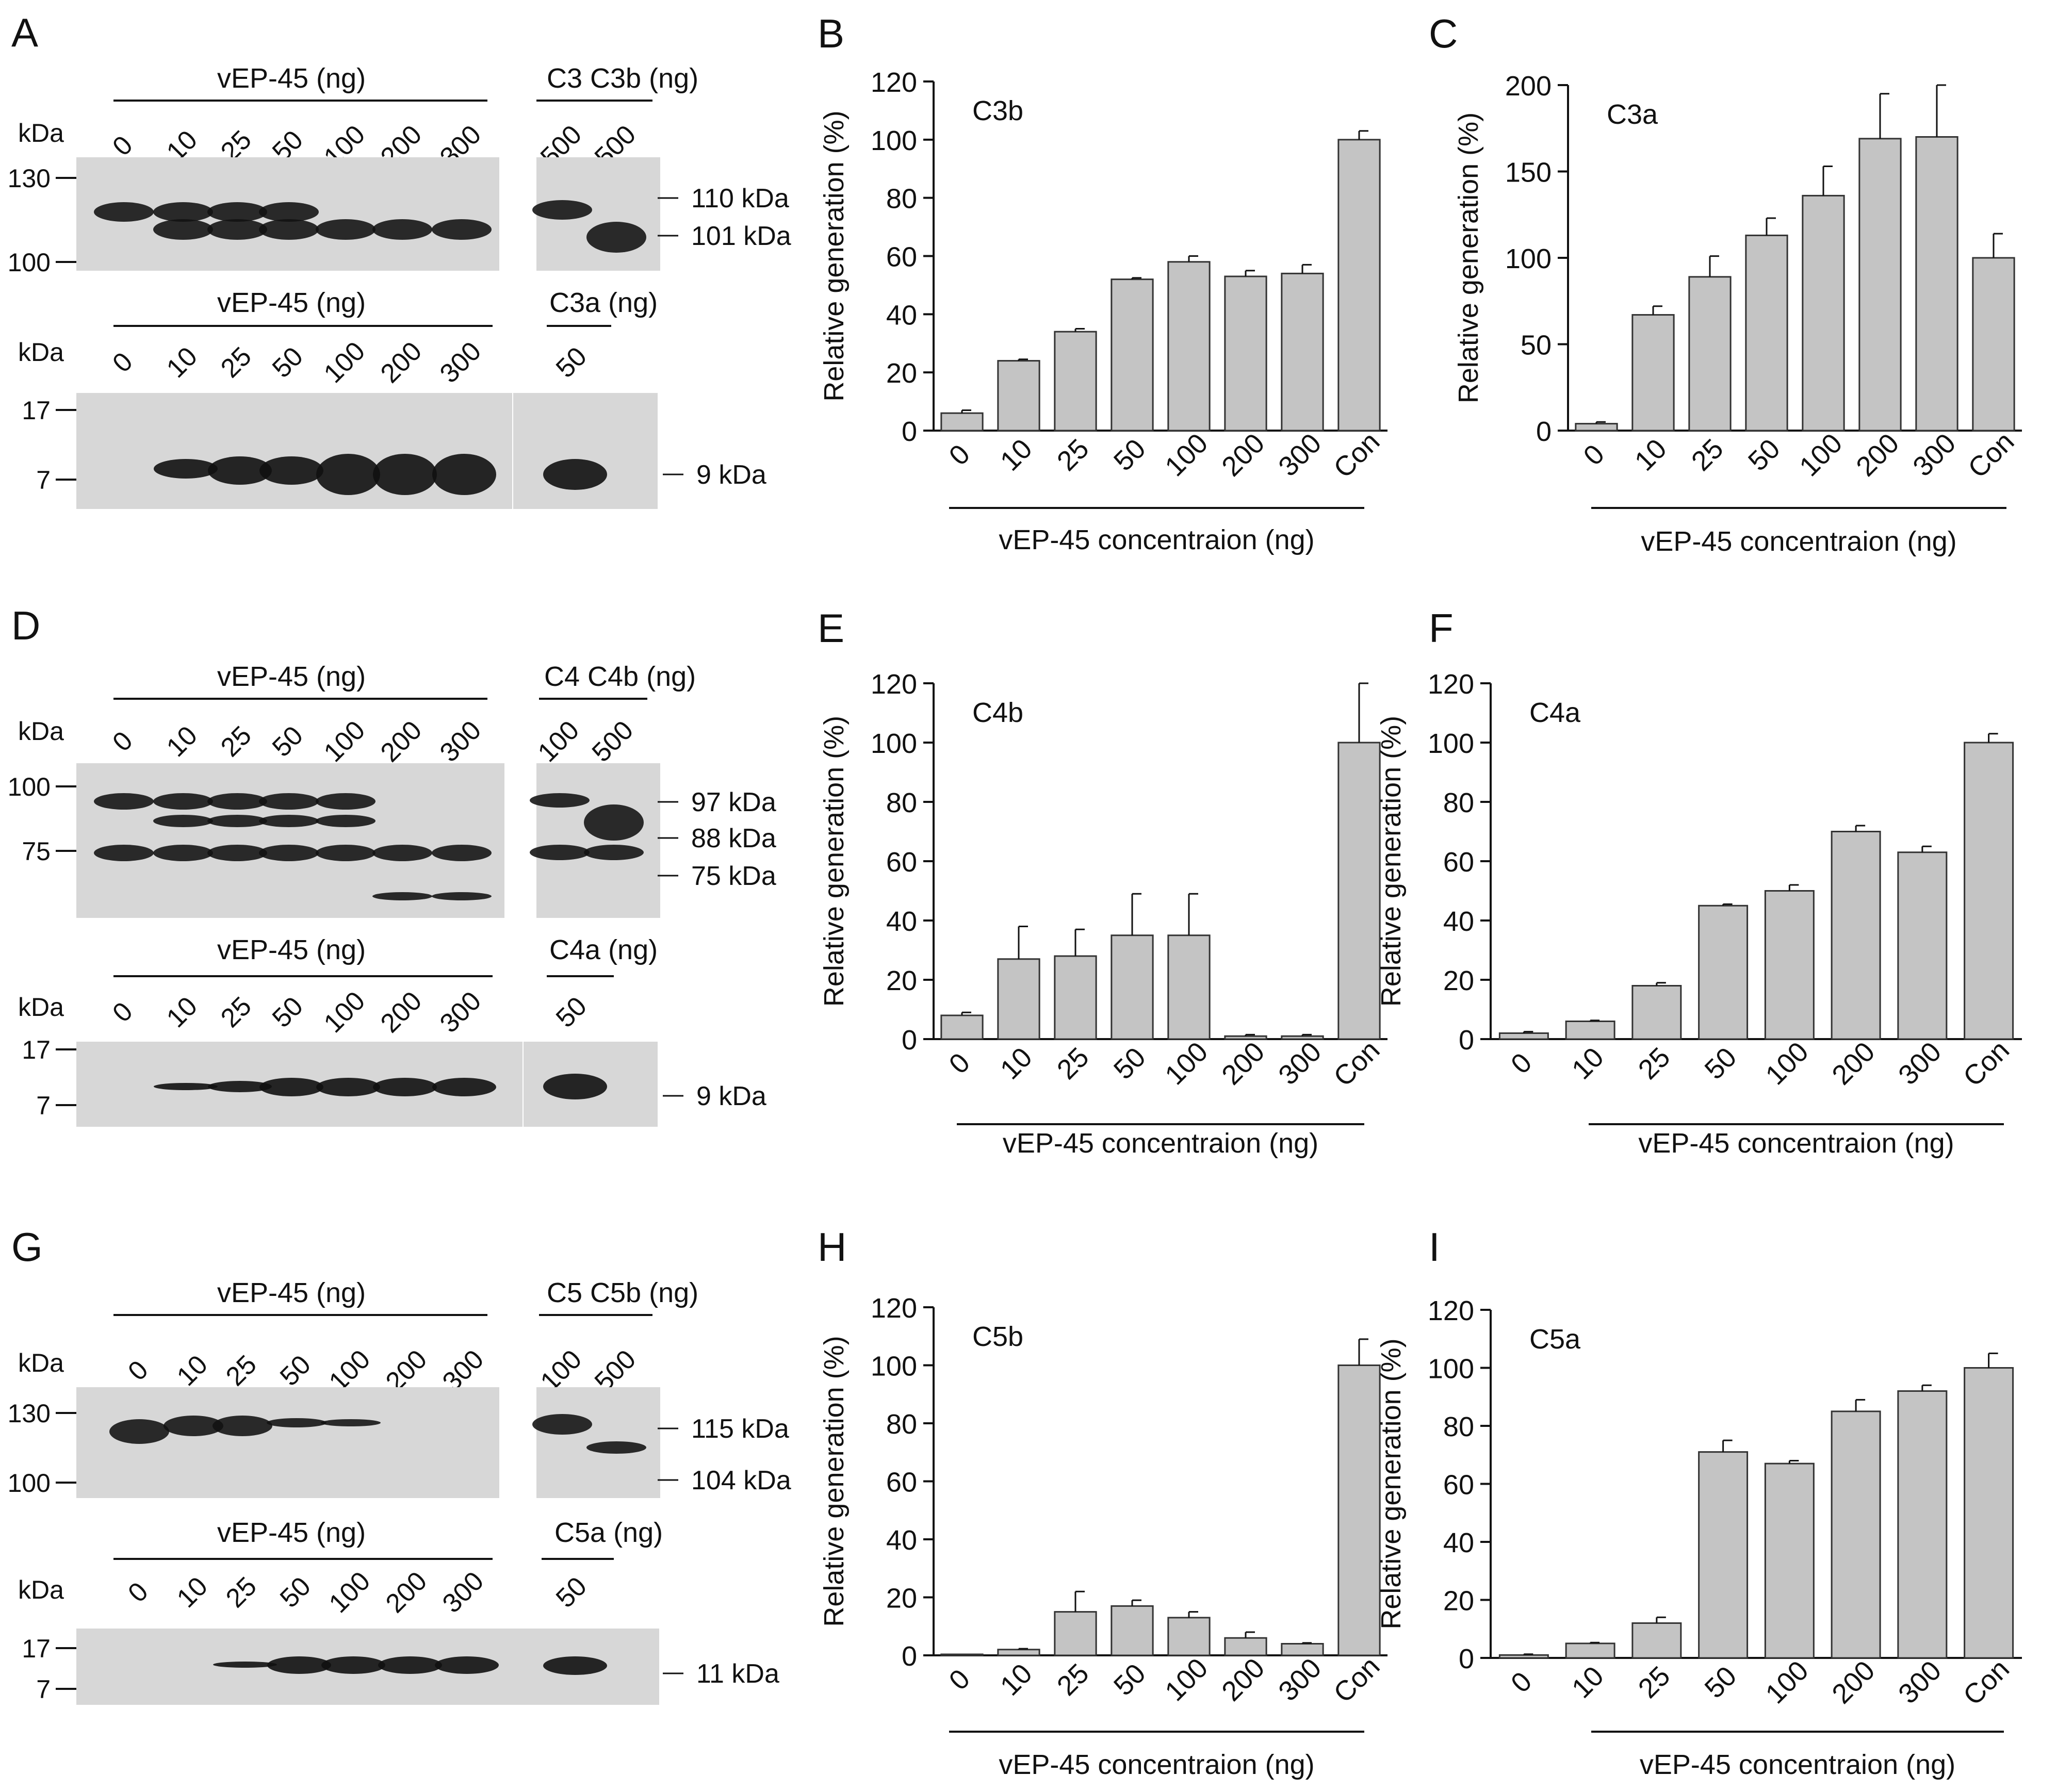 The height and width of the screenshot is (1792, 2057). Describe the element at coordinates (741, 1480) in the screenshot. I see `band-size-label: 104 kDa` at that location.